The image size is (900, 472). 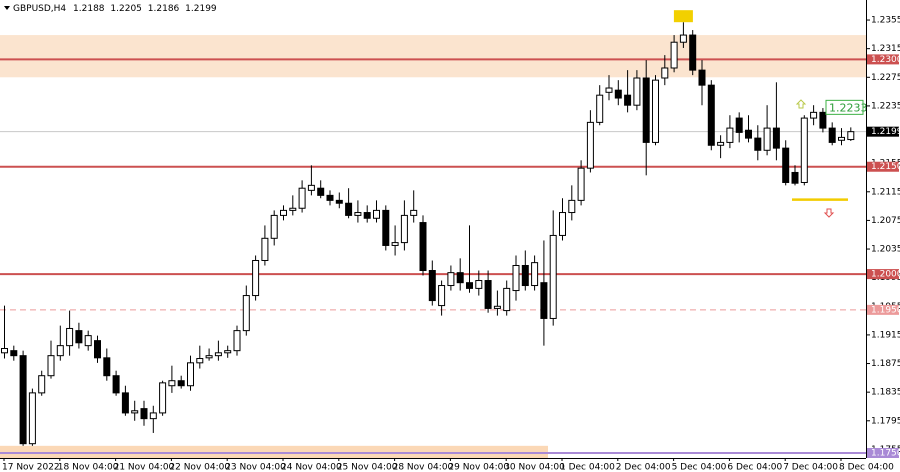 I want to click on signal-label: 1.2233, so click(x=848, y=107).